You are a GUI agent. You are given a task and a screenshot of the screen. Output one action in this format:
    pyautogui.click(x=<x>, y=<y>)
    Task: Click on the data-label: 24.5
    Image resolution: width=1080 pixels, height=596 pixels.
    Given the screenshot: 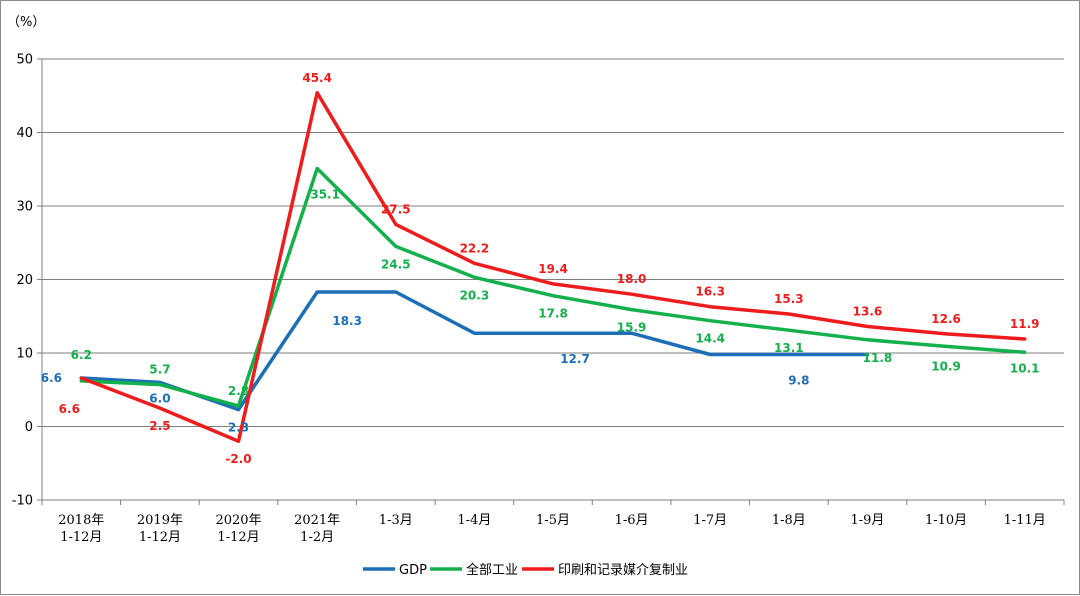 What is the action you would take?
    pyautogui.click(x=396, y=264)
    